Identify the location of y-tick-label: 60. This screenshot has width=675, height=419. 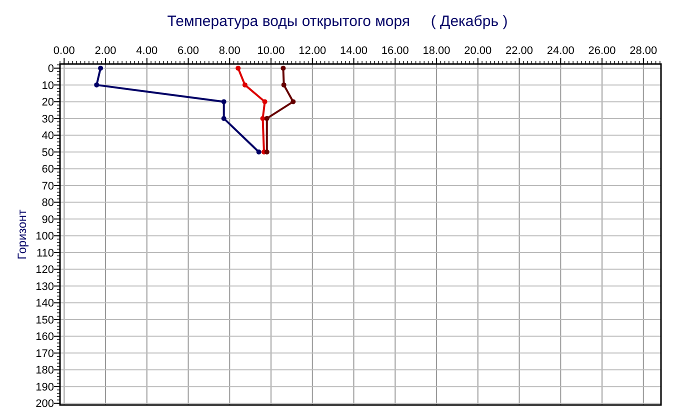
(48, 170).